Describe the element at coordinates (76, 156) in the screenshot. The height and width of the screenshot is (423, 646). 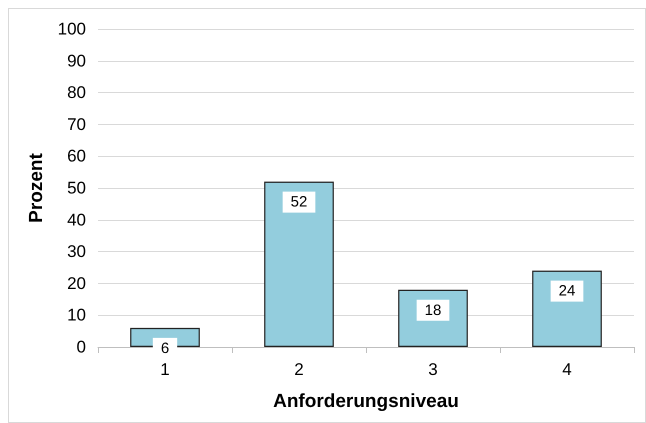
I see `y-tick-label: 60` at that location.